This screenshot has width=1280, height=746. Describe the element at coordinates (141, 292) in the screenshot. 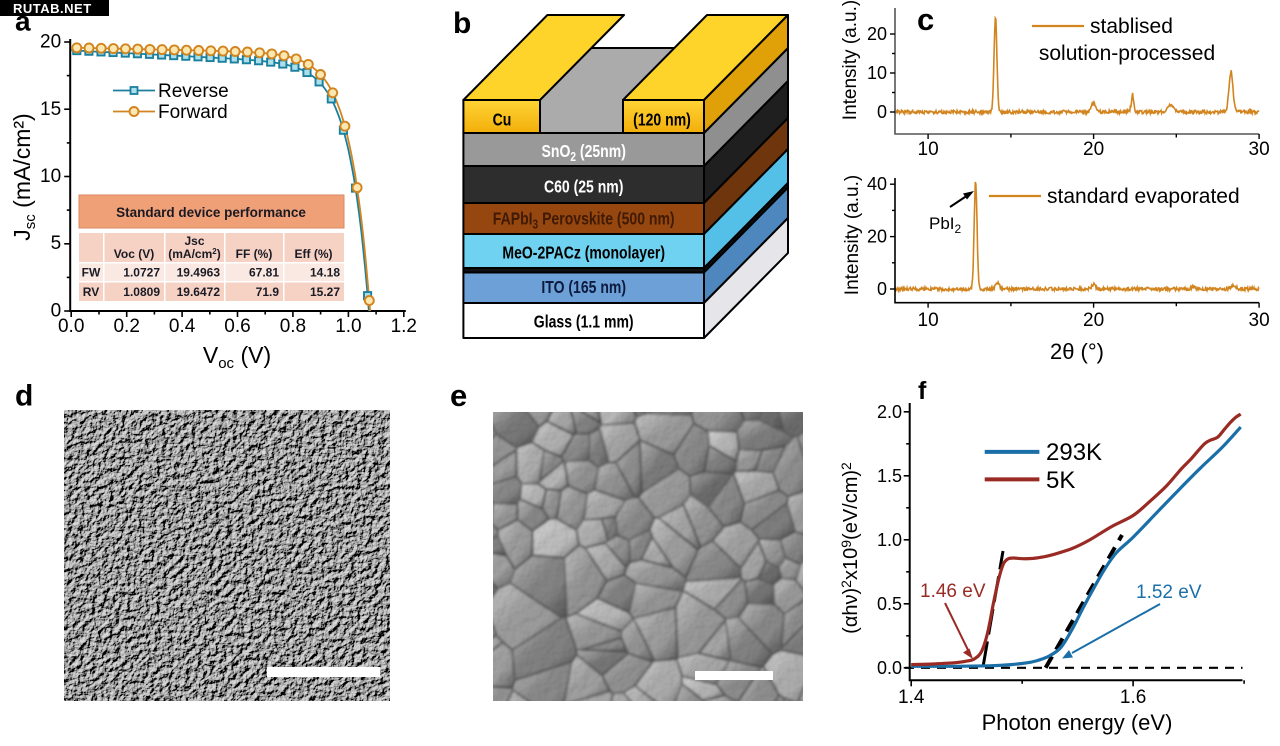

I see `svg-text: 1.0809` at that location.